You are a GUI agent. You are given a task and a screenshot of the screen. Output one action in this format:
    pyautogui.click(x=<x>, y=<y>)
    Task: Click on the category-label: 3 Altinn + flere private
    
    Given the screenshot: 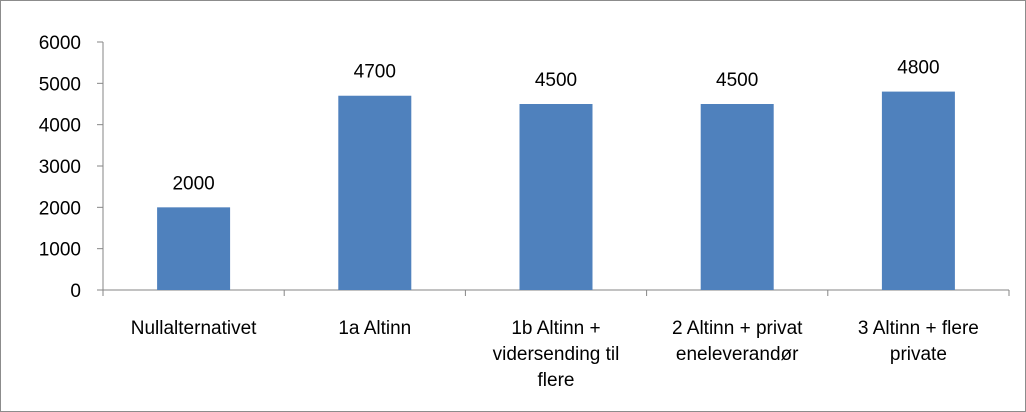 What is the action you would take?
    pyautogui.click(x=918, y=341)
    